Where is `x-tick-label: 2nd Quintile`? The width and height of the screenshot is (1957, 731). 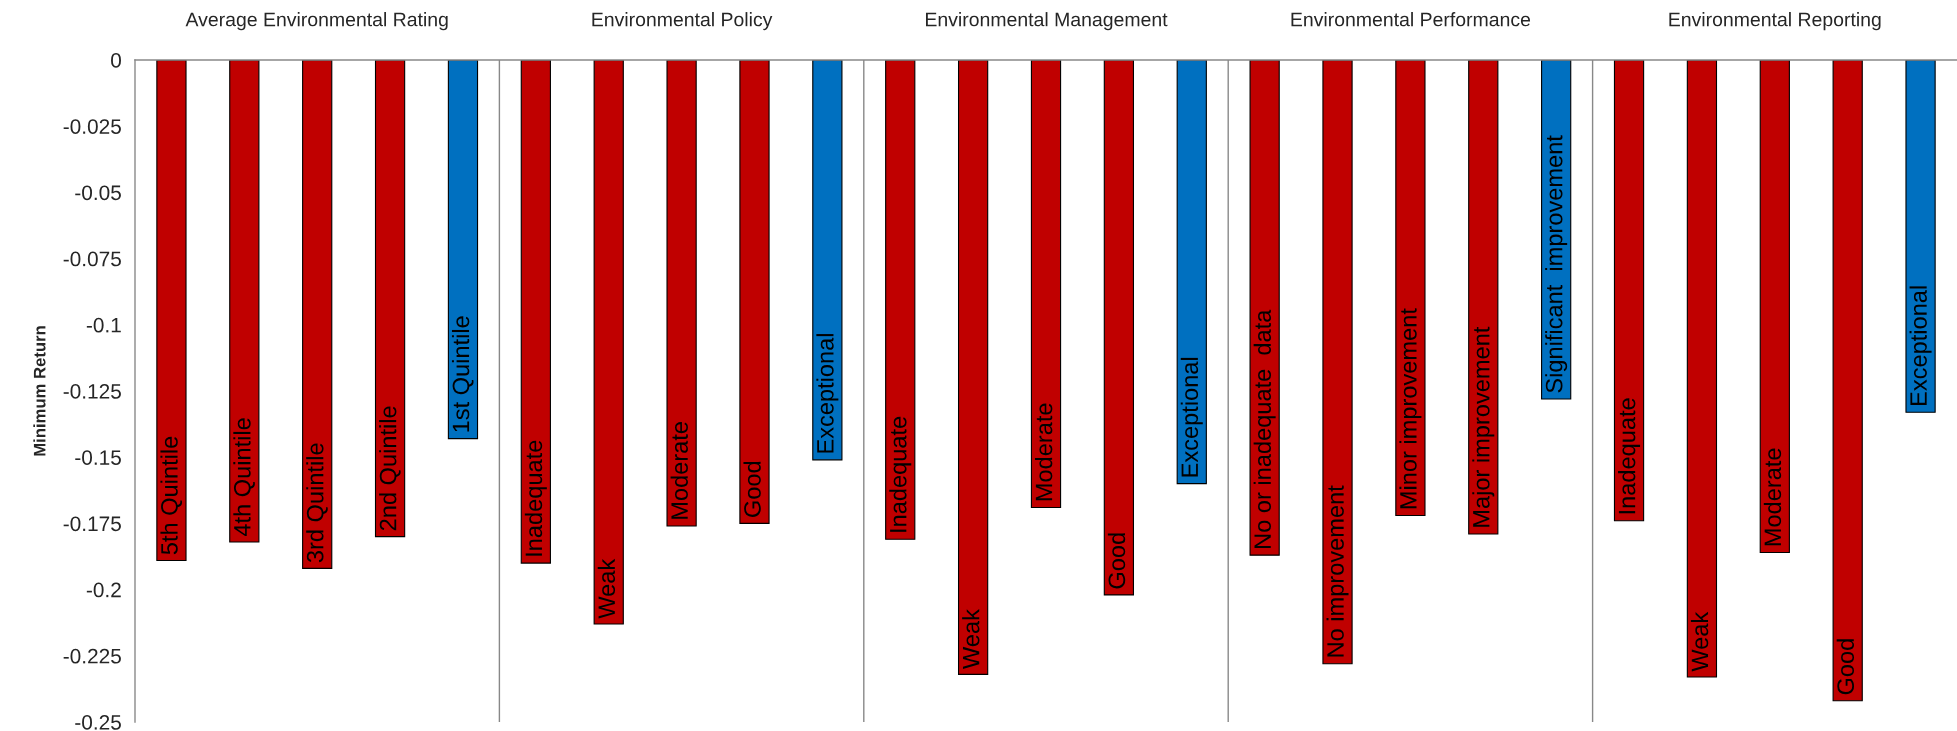 x-tick-label: 2nd Quintile is located at coordinates (390, 468).